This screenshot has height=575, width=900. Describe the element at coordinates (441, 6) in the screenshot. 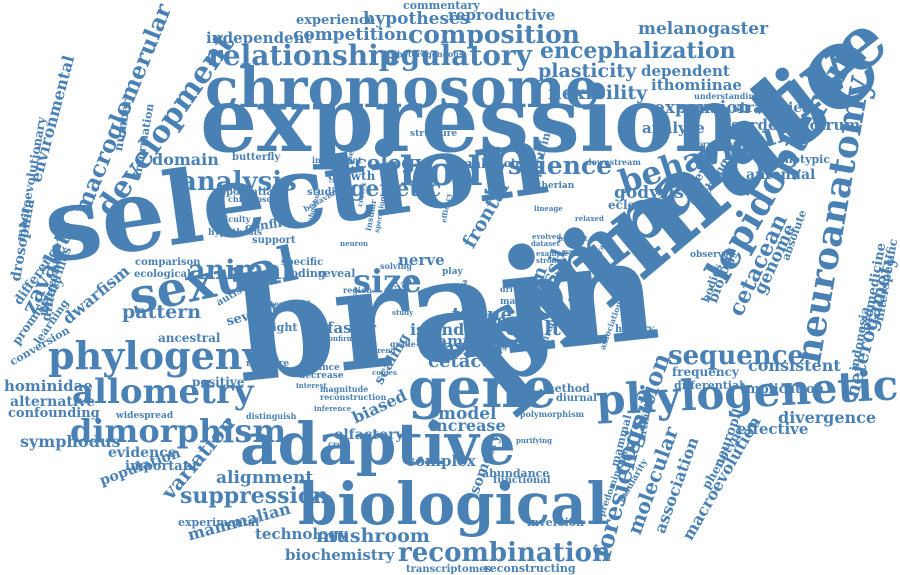

I see `cloud-word-commentary: commentary` at that location.